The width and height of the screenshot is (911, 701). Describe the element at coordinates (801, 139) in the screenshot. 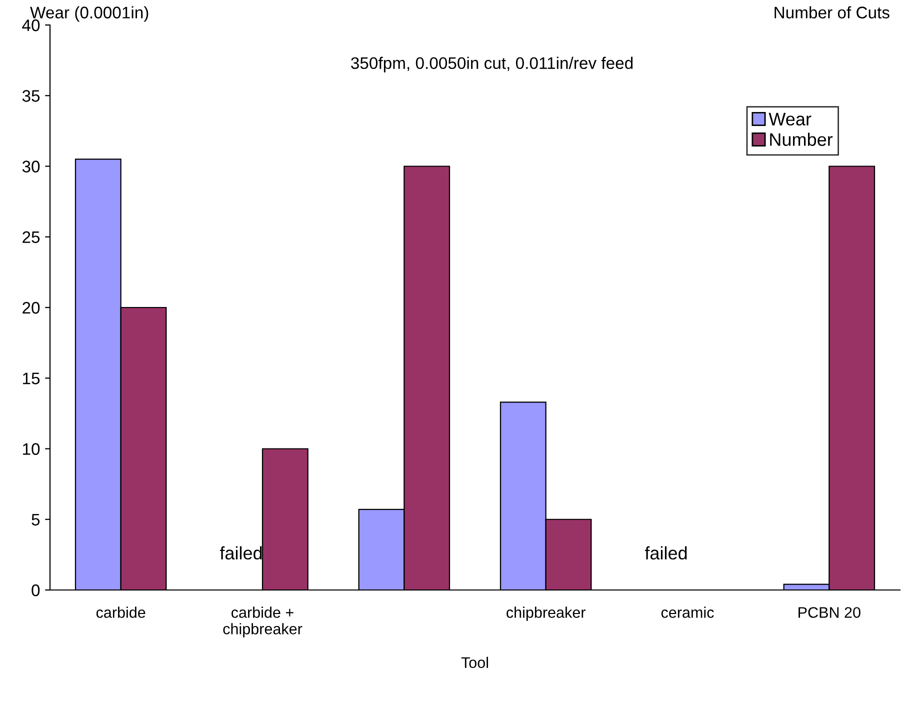

I see `legend-label: Number` at that location.